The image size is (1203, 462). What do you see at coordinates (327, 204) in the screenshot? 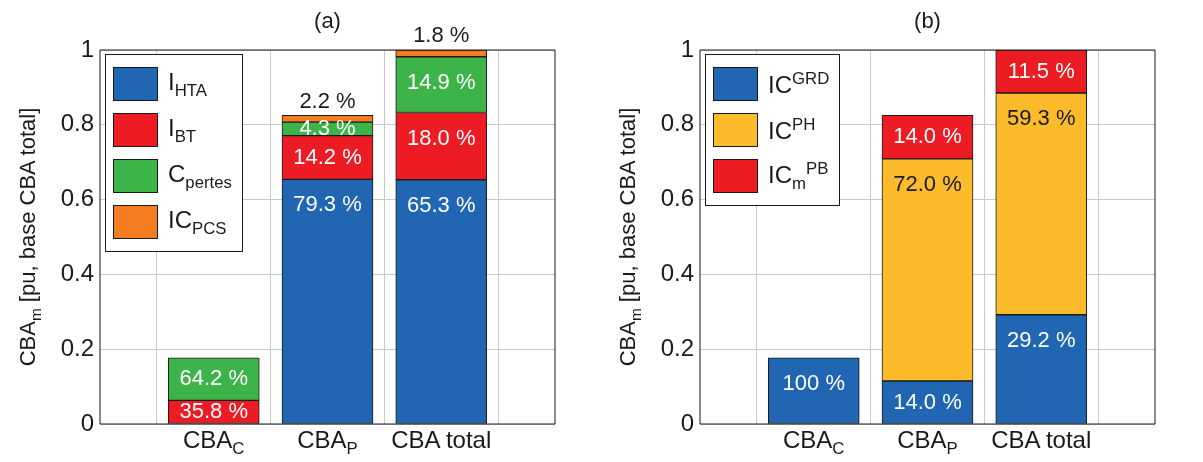
I see `annotation: 79.3 %` at bounding box center [327, 204].